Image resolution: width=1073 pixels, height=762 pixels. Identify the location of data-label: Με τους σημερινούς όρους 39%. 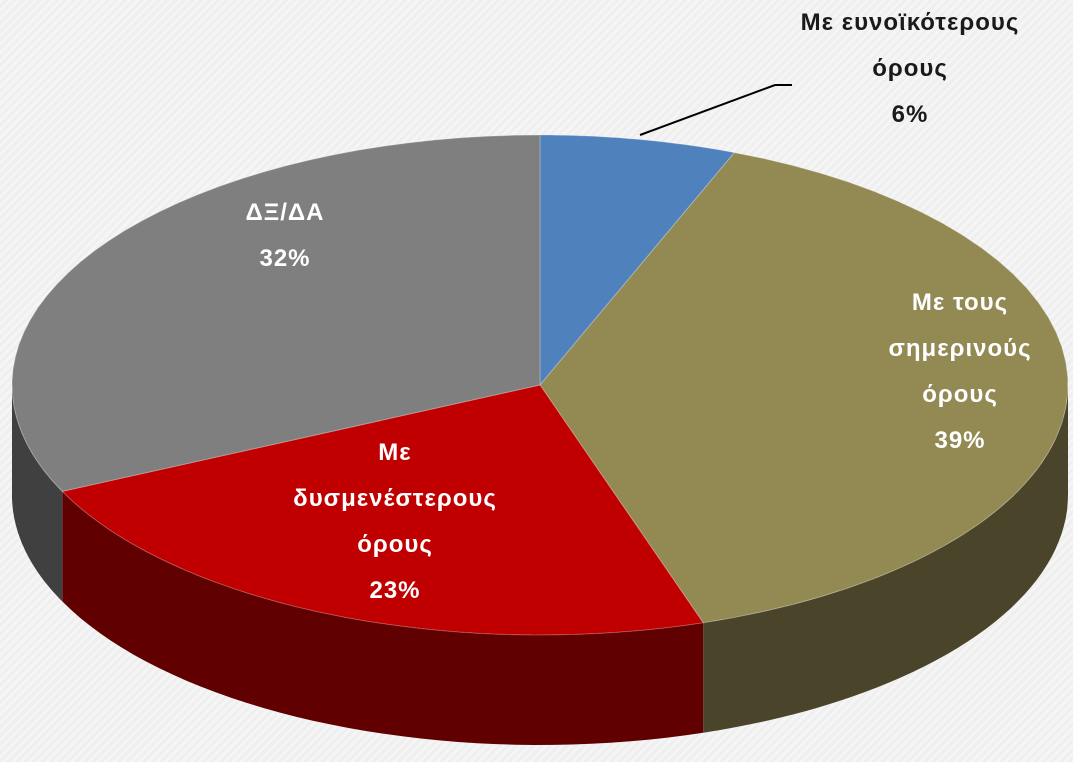
(960, 372).